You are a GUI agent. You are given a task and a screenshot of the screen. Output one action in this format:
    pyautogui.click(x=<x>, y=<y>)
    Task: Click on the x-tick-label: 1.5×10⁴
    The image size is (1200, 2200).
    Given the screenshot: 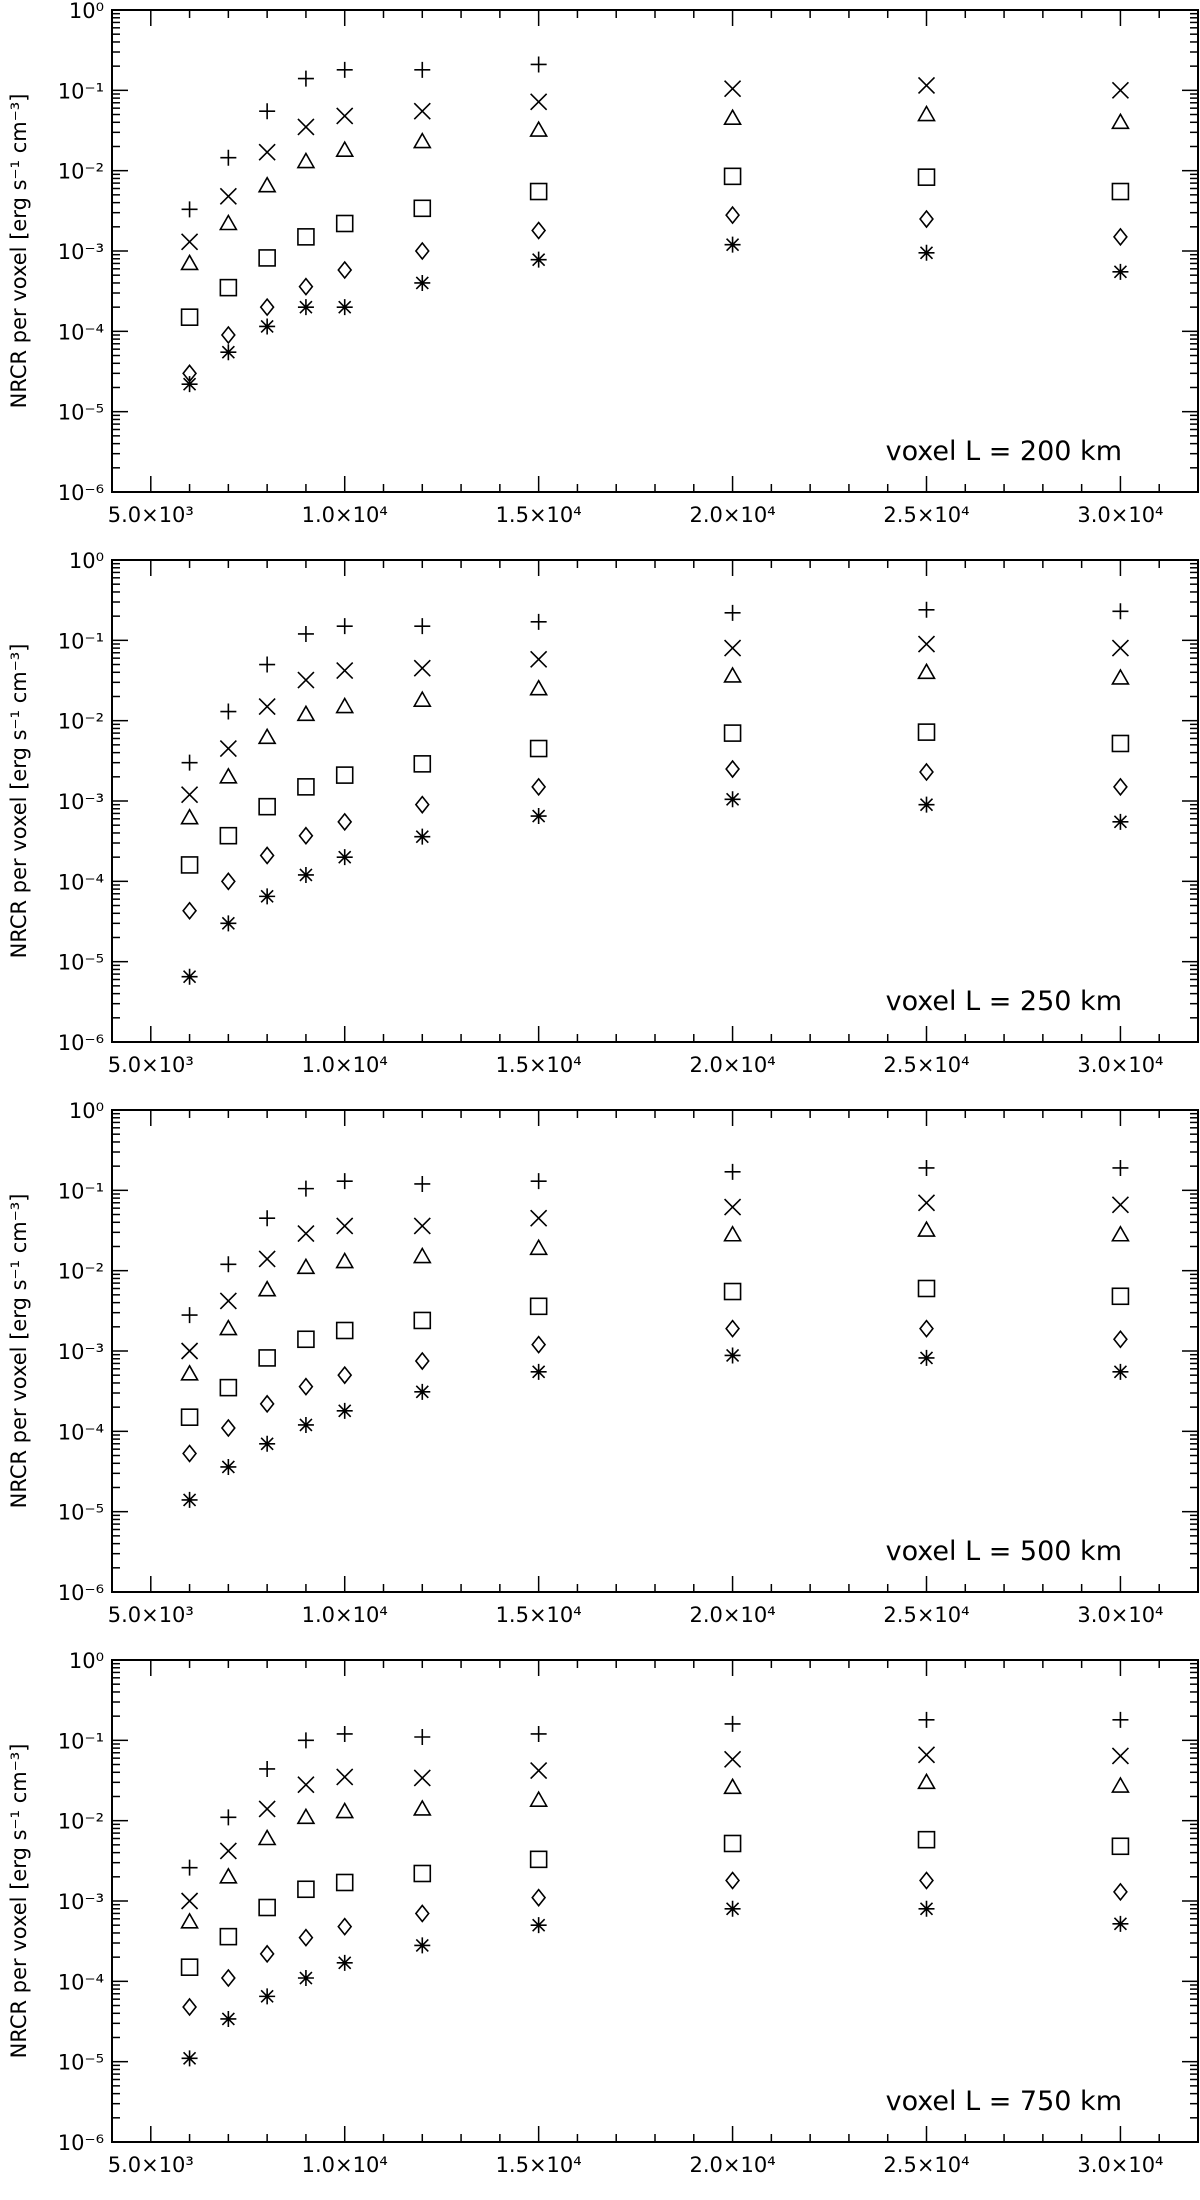 What is the action you would take?
    pyautogui.click(x=539, y=2165)
    